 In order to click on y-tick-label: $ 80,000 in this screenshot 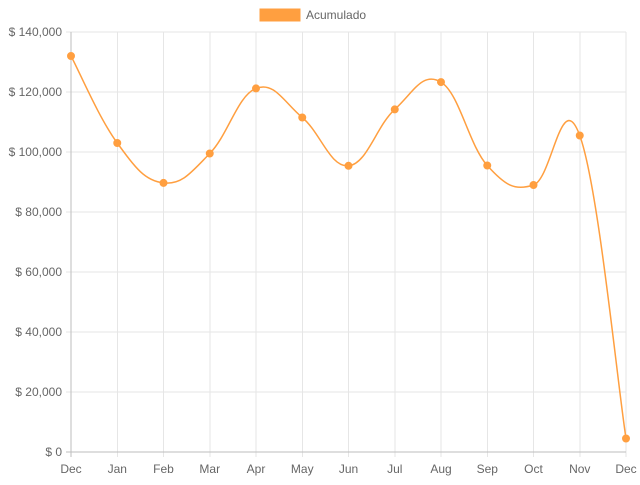, I will do `click(38, 212)`.